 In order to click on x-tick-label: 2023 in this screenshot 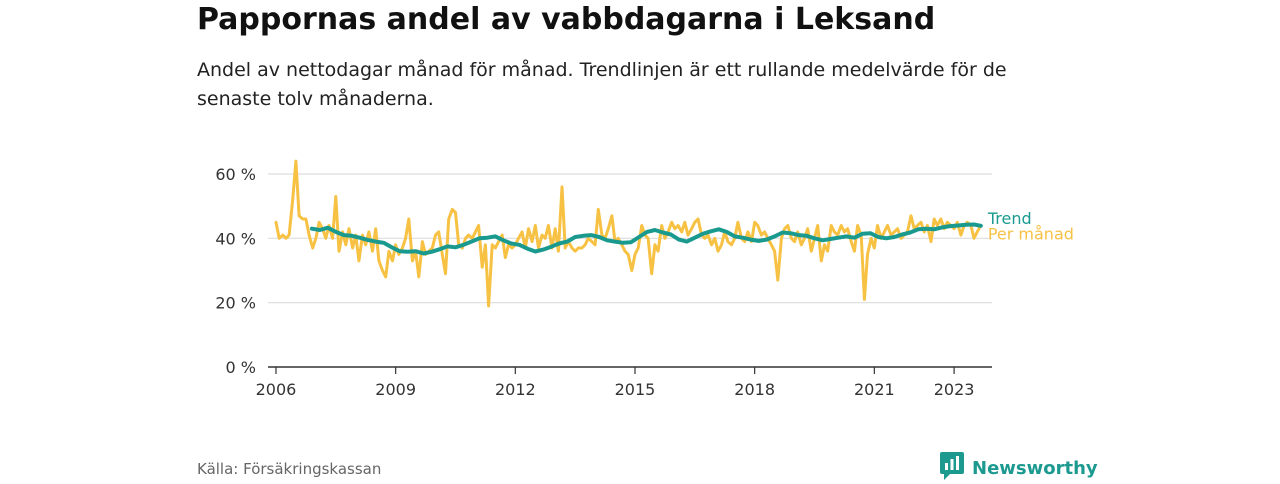, I will do `click(954, 389)`.